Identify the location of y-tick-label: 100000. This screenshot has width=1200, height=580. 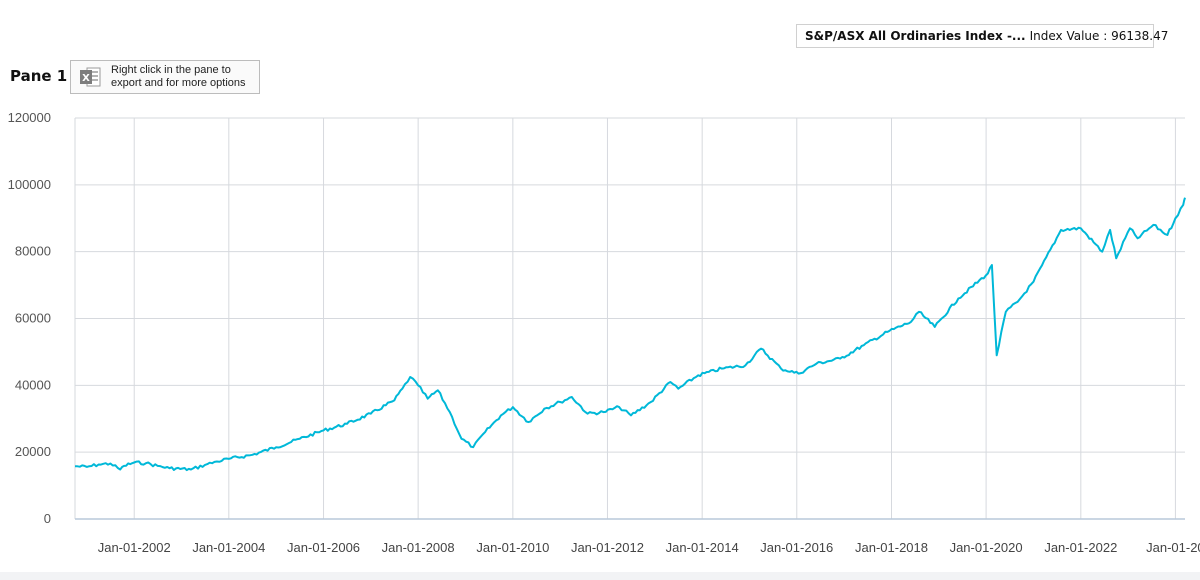
(29, 184).